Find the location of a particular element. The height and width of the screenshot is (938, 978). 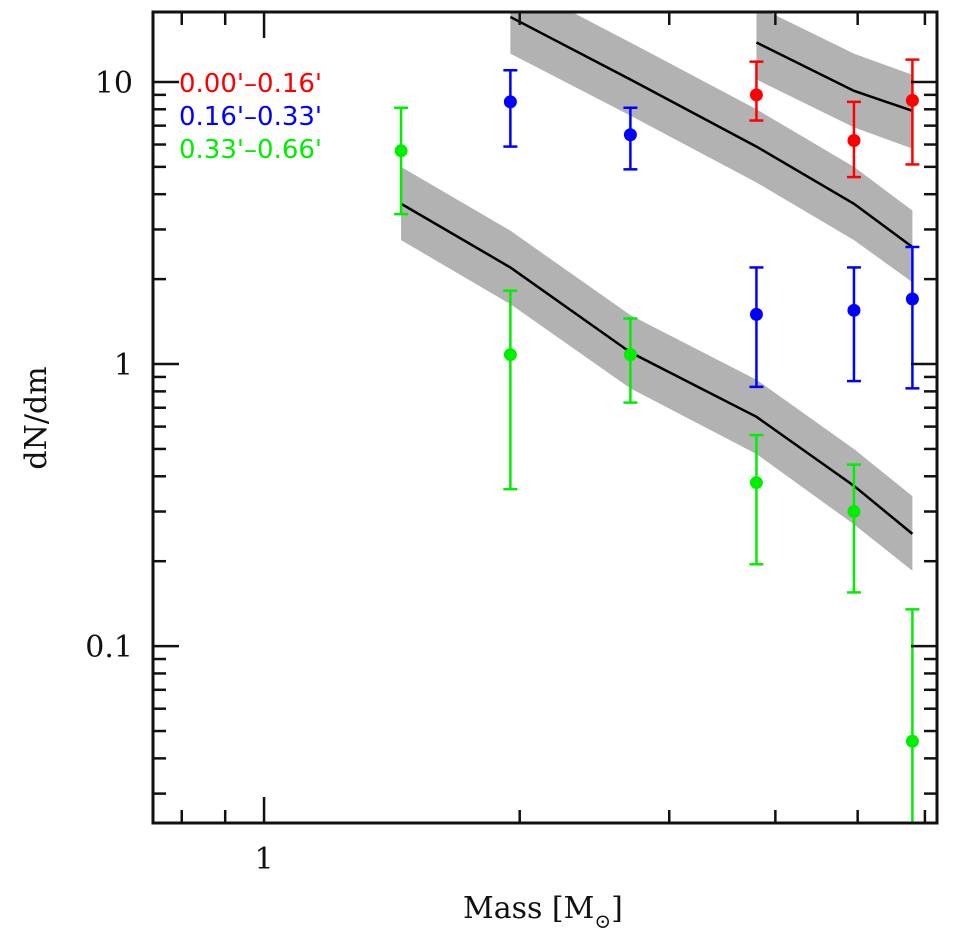

legend-entry: 0.00'–0.16' is located at coordinates (250, 84).